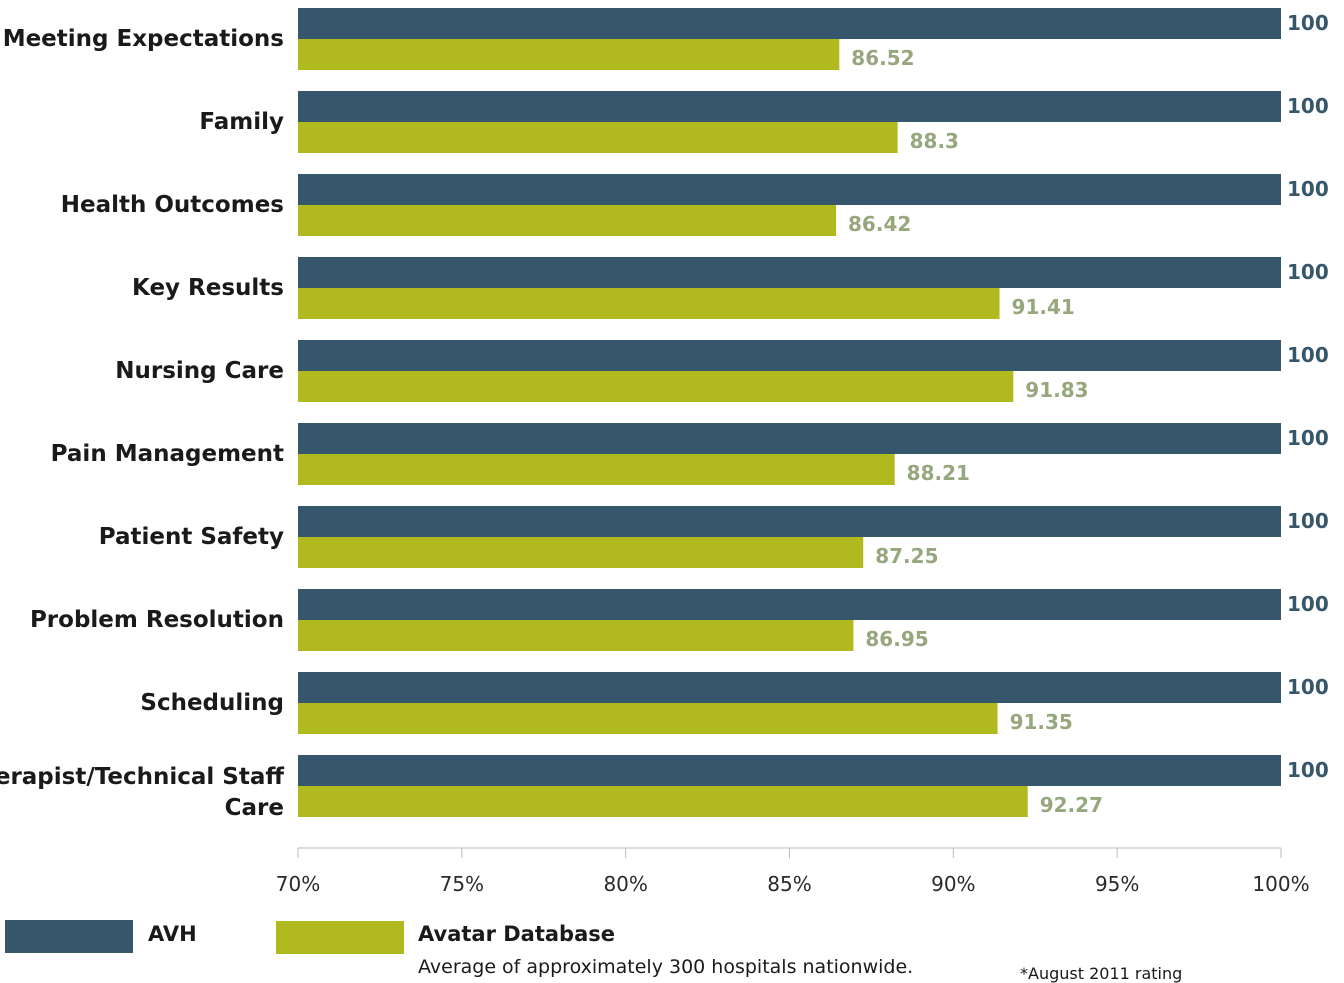 This screenshot has width=1344, height=983. What do you see at coordinates (462, 884) in the screenshot?
I see `x-tick-label: 75%` at bounding box center [462, 884].